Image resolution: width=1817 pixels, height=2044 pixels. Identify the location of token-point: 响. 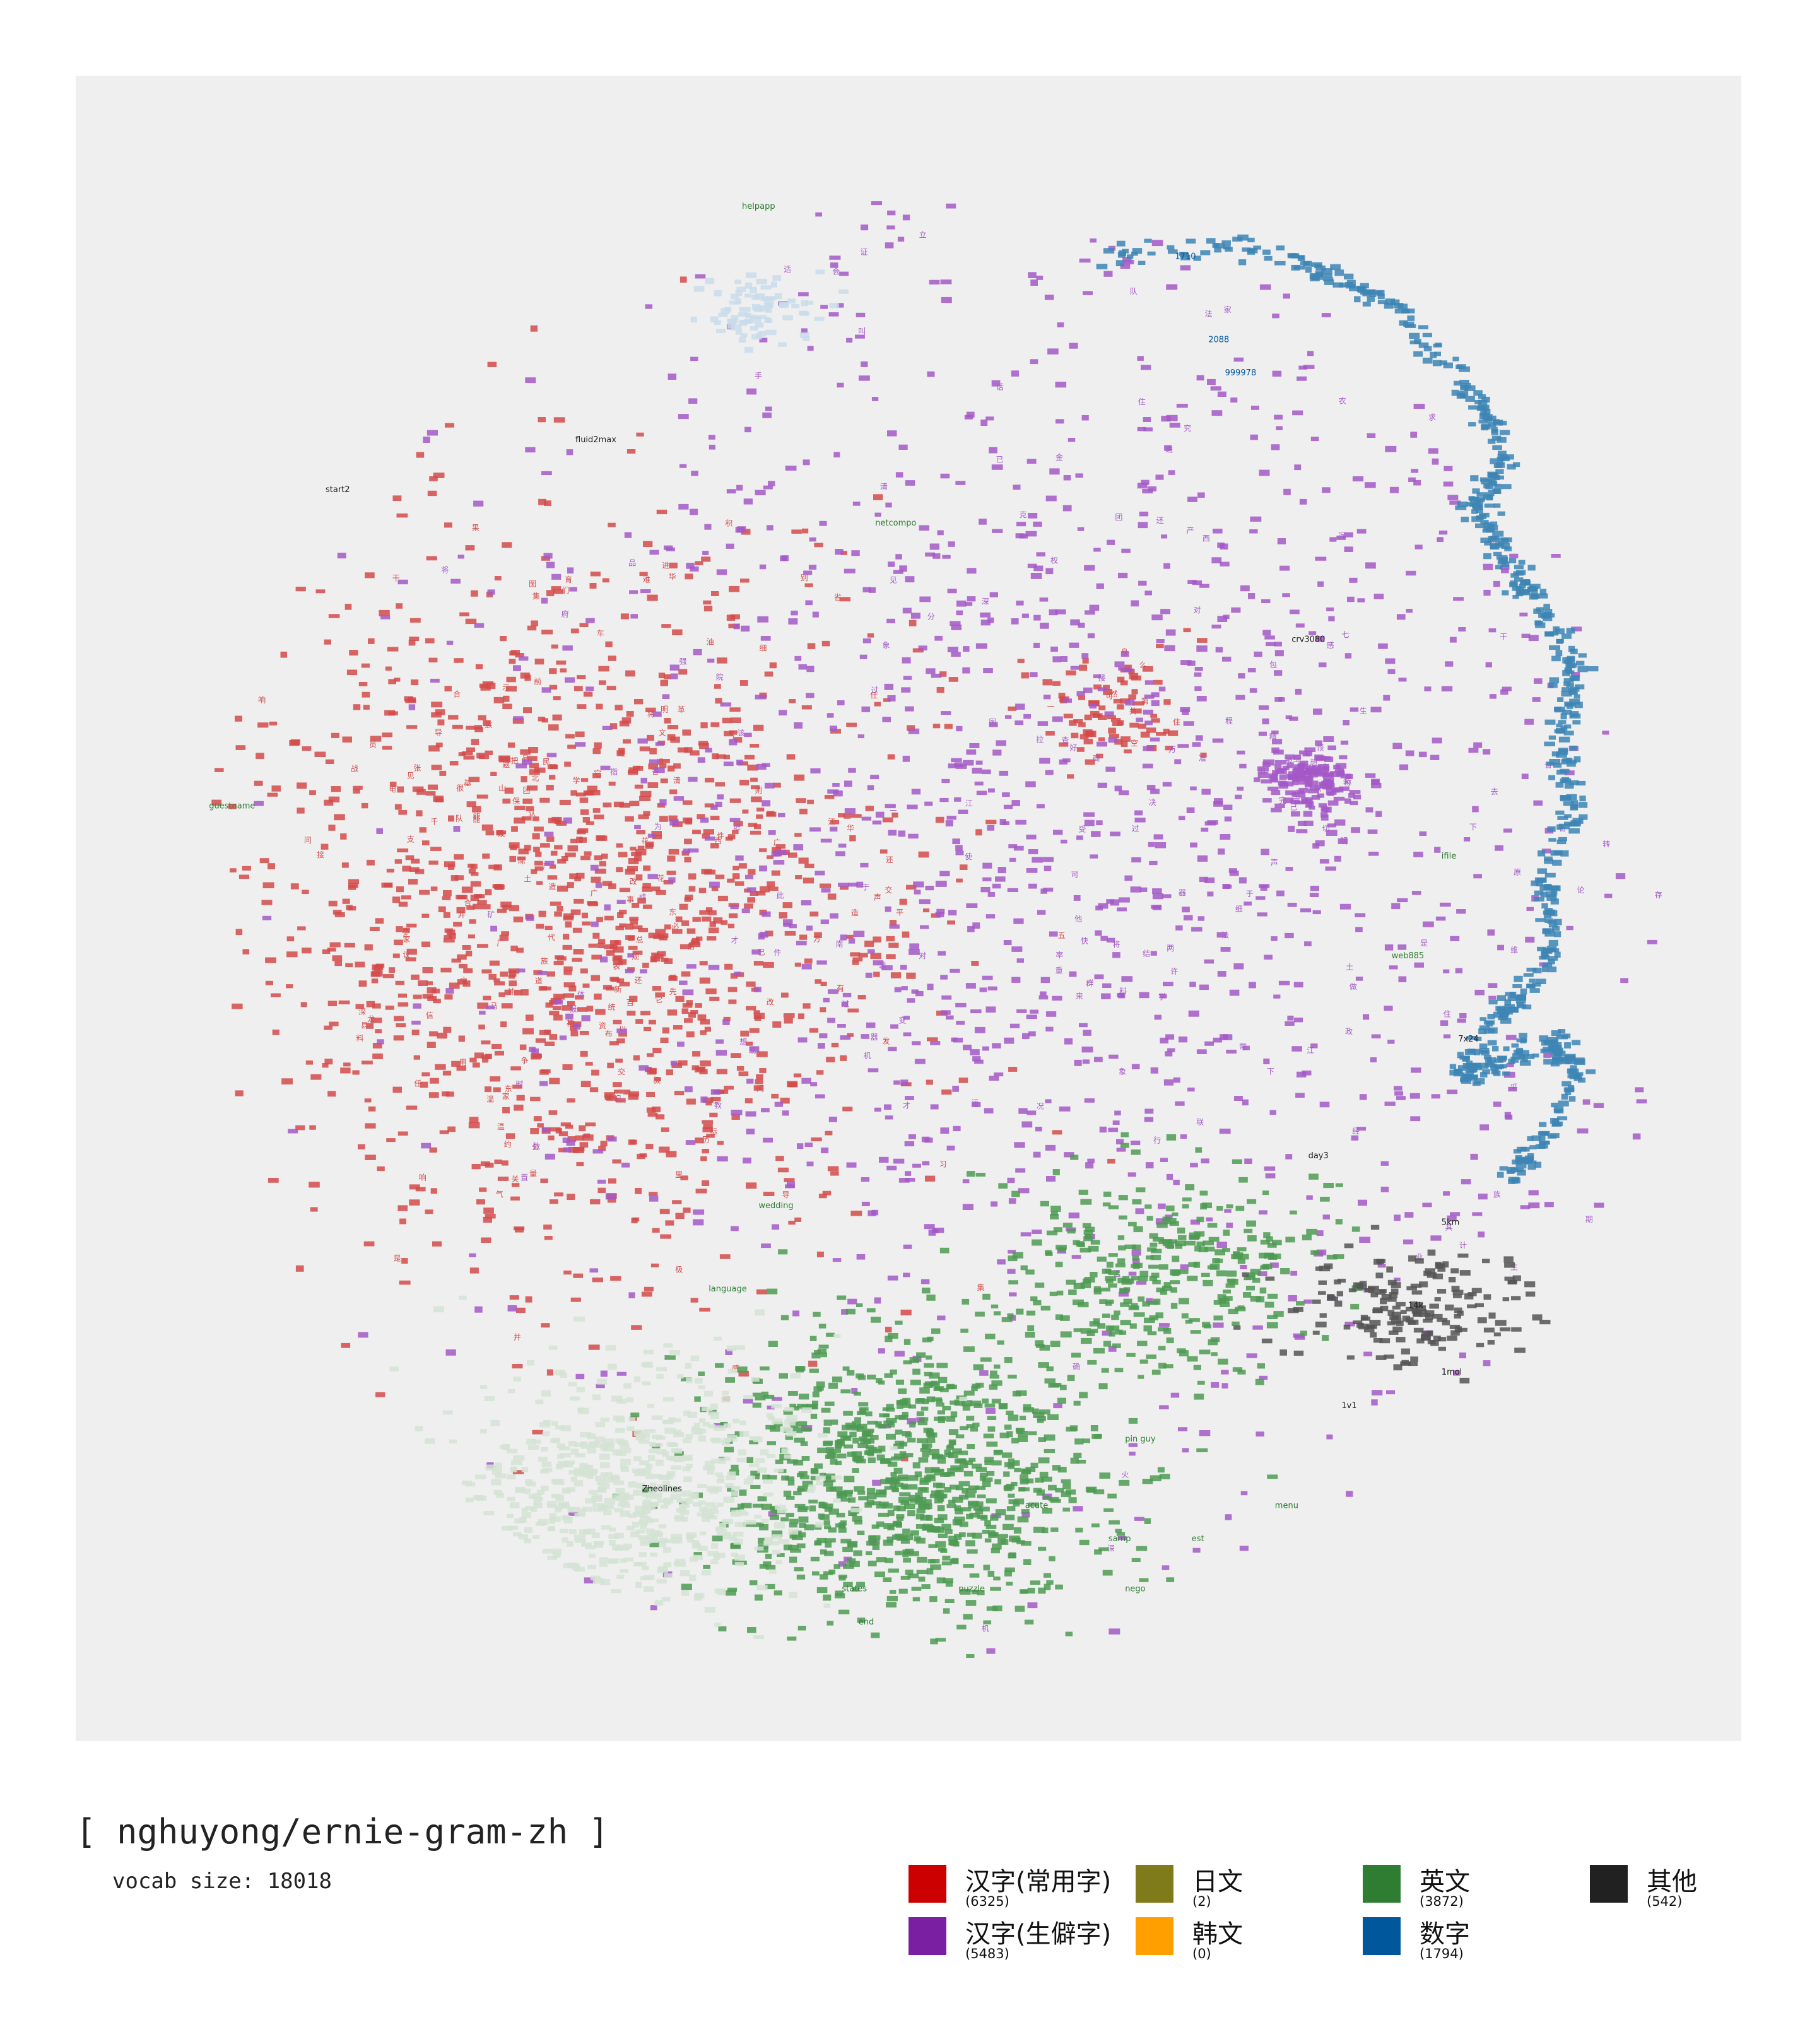
(422, 1177).